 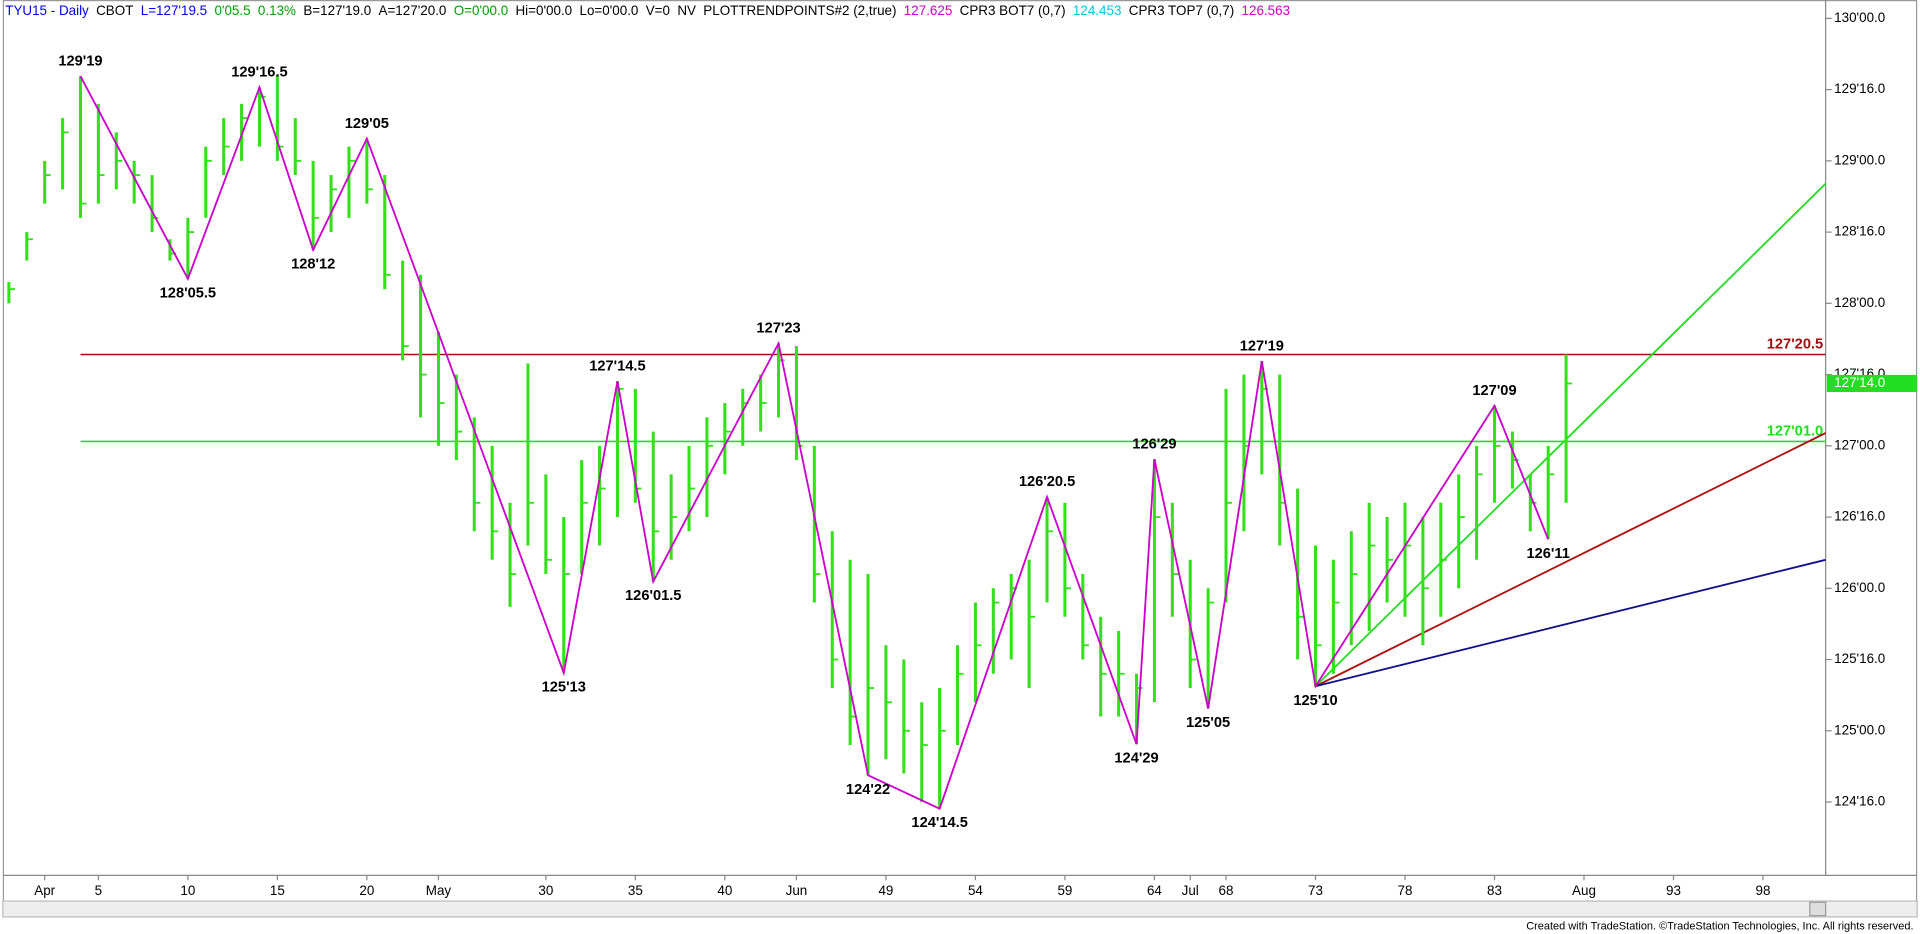 What do you see at coordinates (1154, 444) in the screenshot?
I see `pivot-label: 126'29` at bounding box center [1154, 444].